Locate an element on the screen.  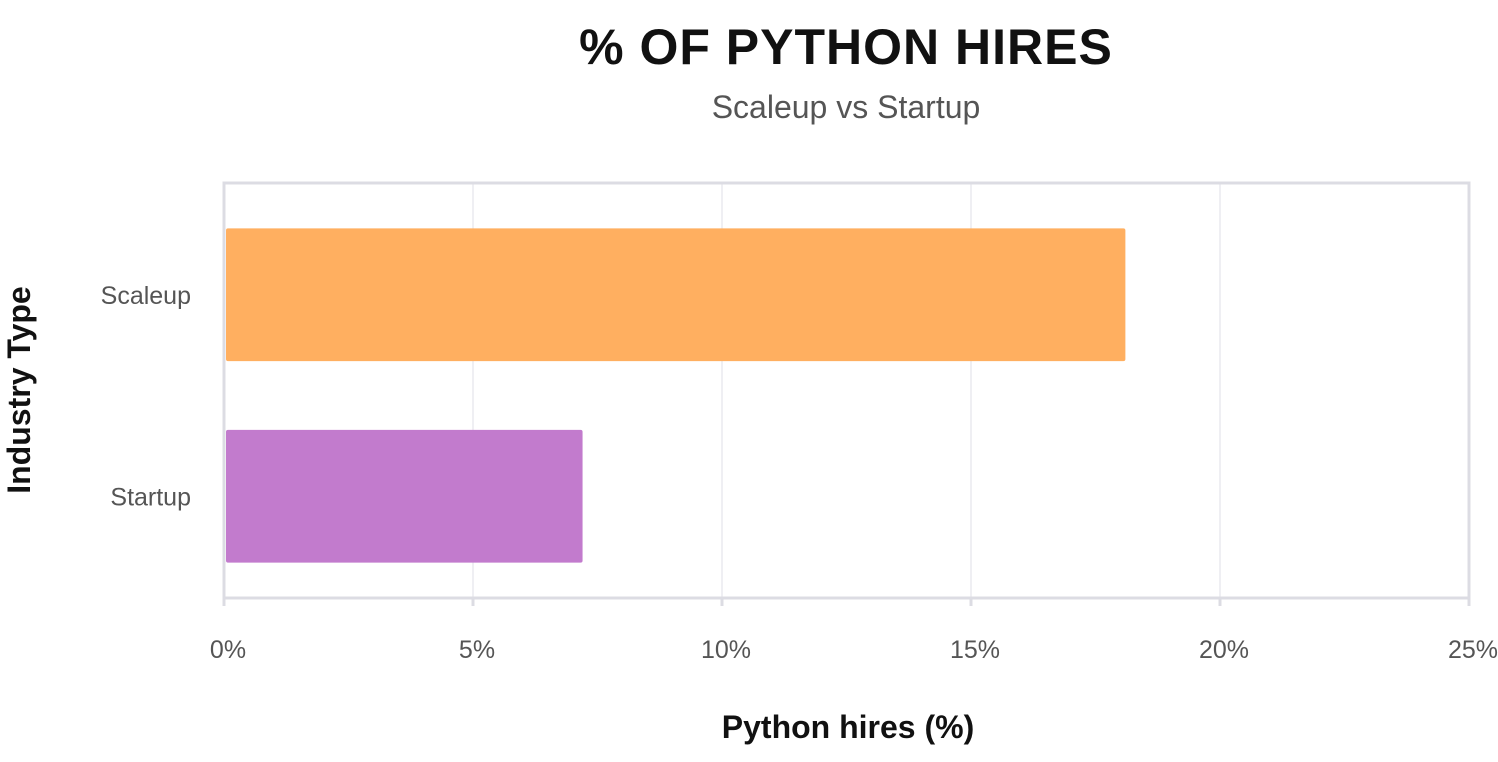
x-tick-label: 0% is located at coordinates (228, 650).